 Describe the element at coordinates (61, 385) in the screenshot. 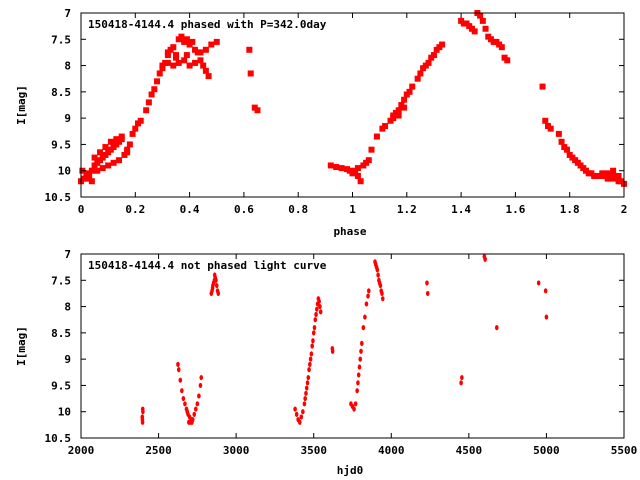

I see `unphased-y-tick-label: 9.5` at that location.